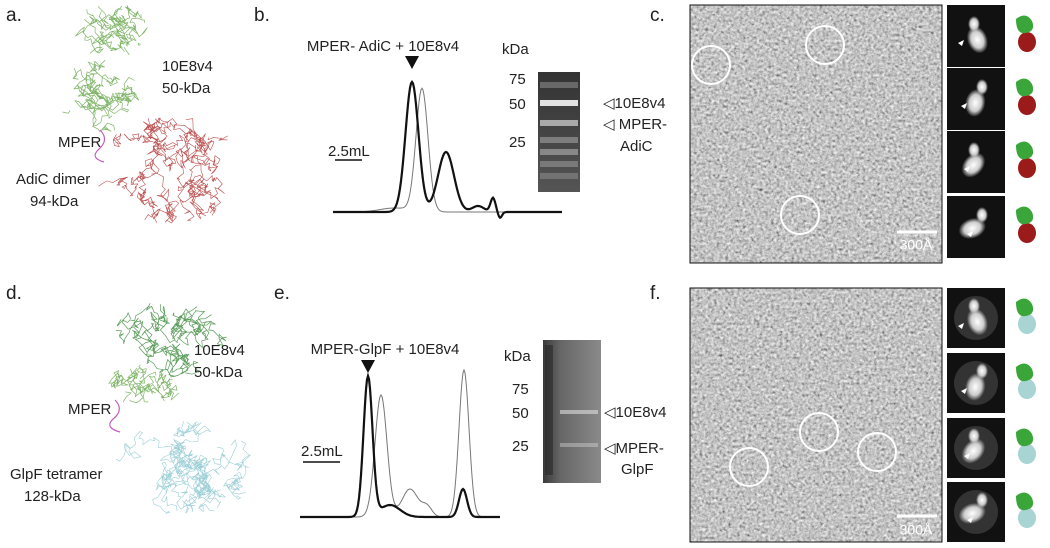  I want to click on panel-label: e., so click(282, 293).